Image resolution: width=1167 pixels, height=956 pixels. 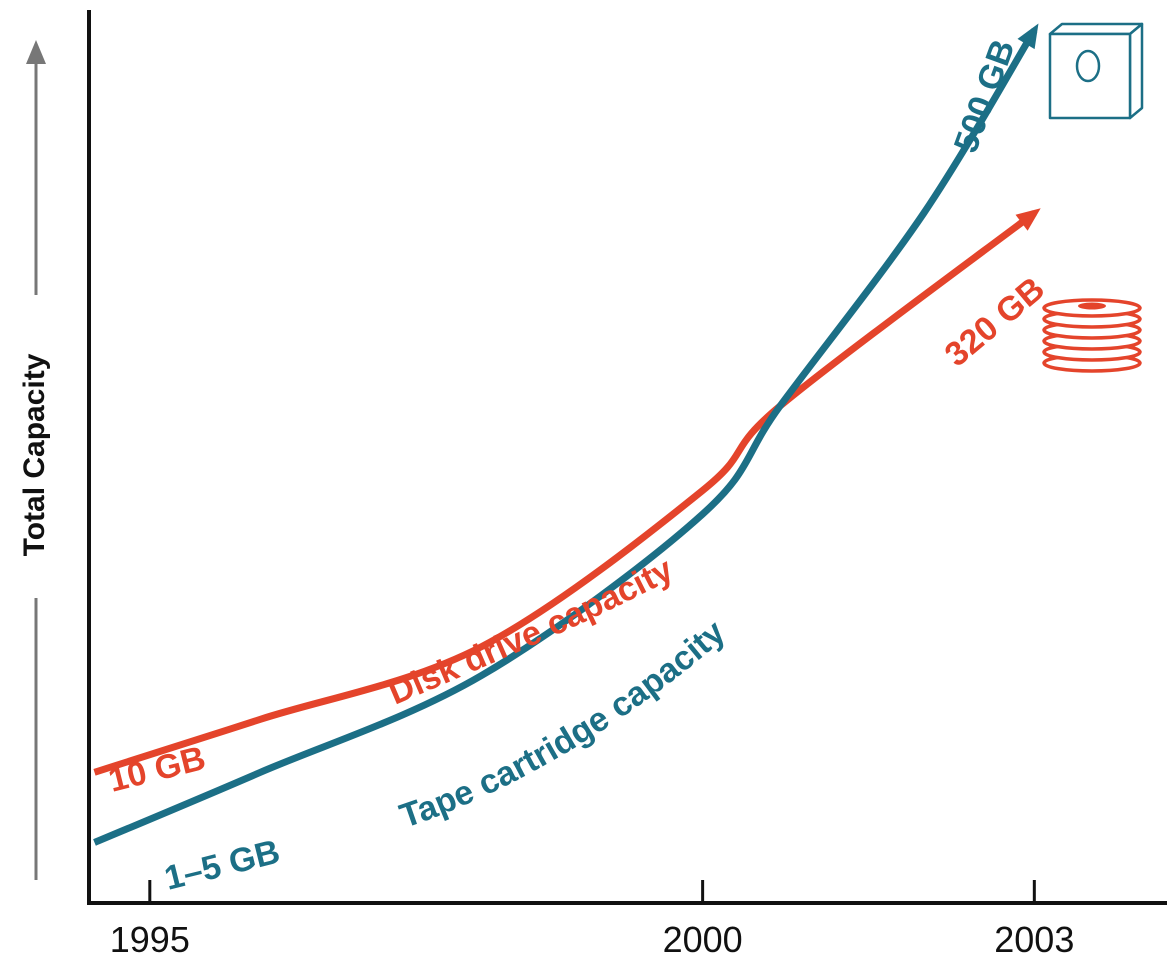 I want to click on tape-arrowhead, so click(x=1028, y=36).